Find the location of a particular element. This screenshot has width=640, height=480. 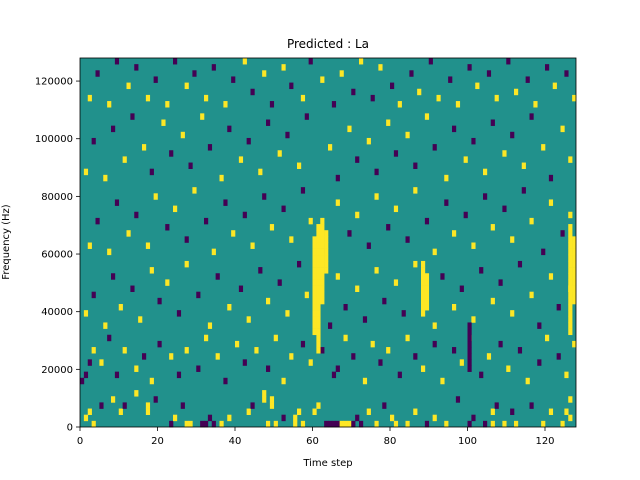

y-tick-label: 80000 is located at coordinates (57, 197).